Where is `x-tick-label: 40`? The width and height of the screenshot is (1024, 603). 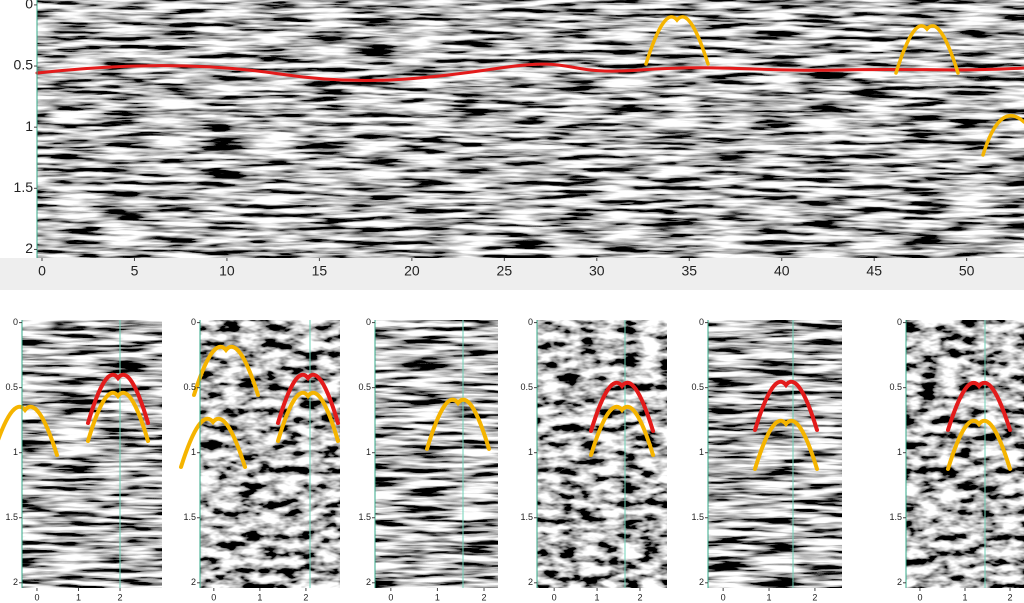 x-tick-label: 40 is located at coordinates (782, 271).